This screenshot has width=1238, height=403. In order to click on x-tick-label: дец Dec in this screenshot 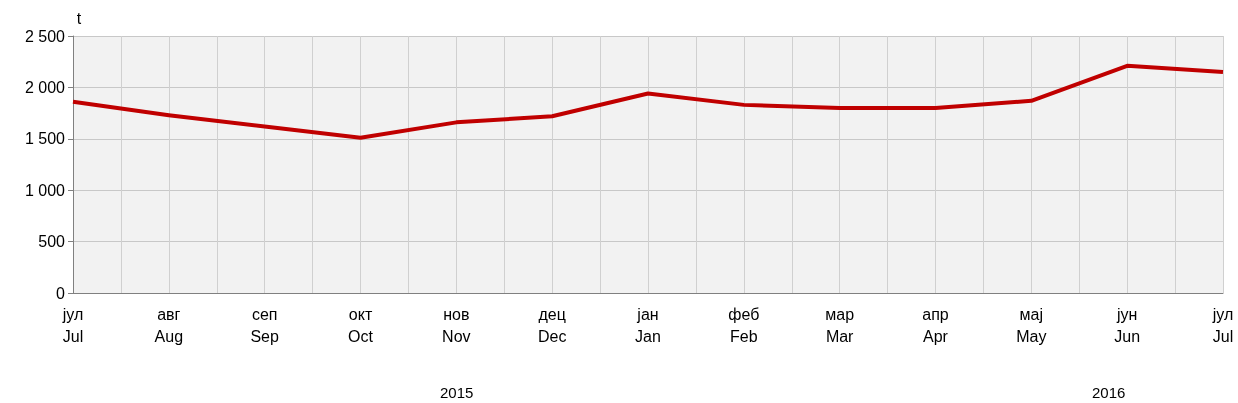, I will do `click(552, 325)`.